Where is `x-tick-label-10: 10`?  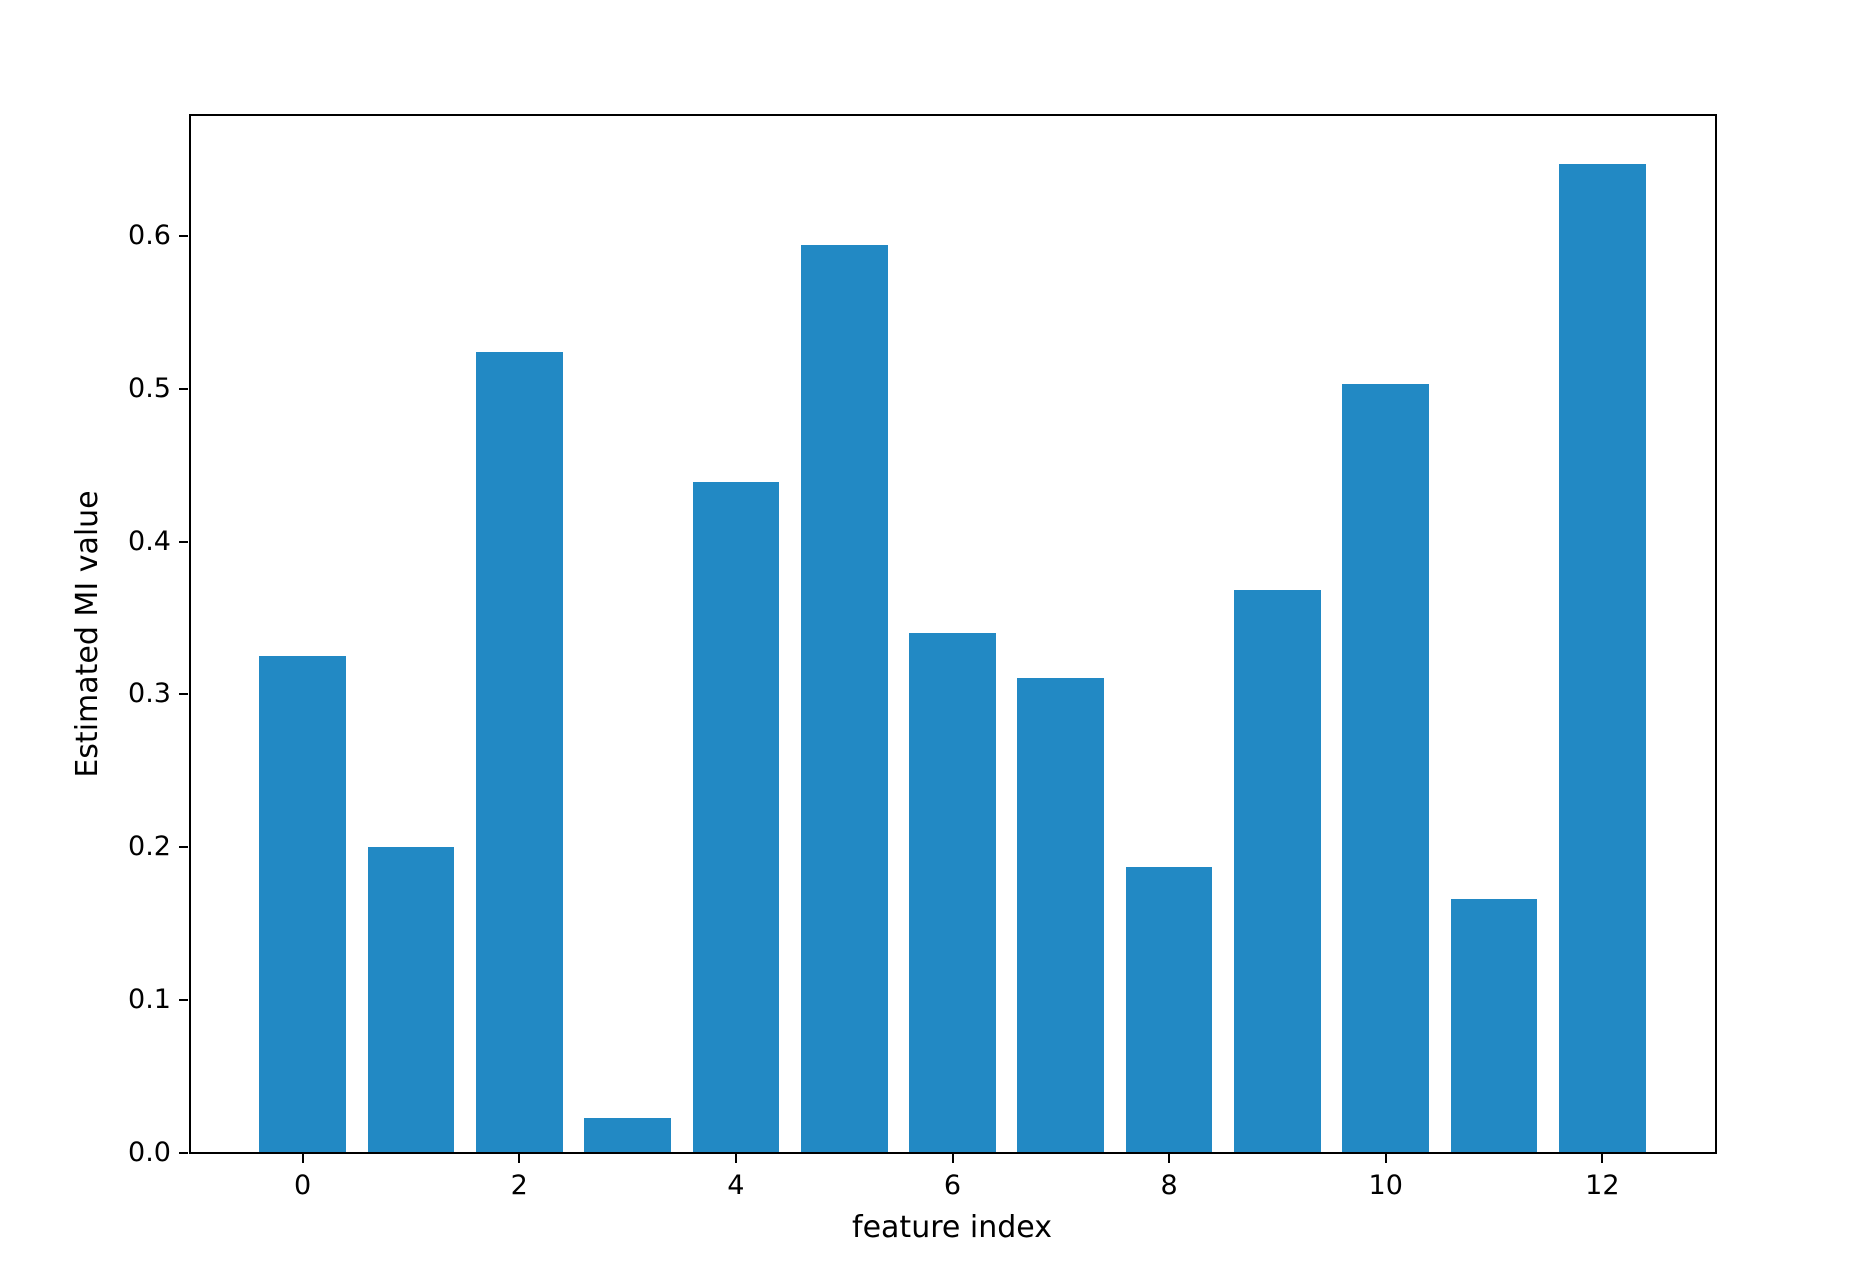 x-tick-label-10: 10 is located at coordinates (1385, 1185).